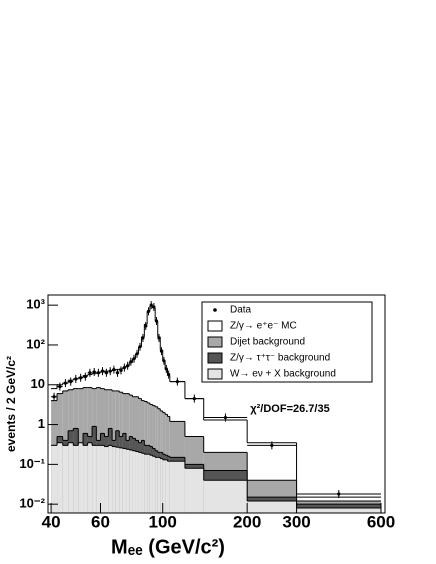 The width and height of the screenshot is (436, 564). What do you see at coordinates (100, 521) in the screenshot?
I see `x-tick-label: 60` at bounding box center [100, 521].